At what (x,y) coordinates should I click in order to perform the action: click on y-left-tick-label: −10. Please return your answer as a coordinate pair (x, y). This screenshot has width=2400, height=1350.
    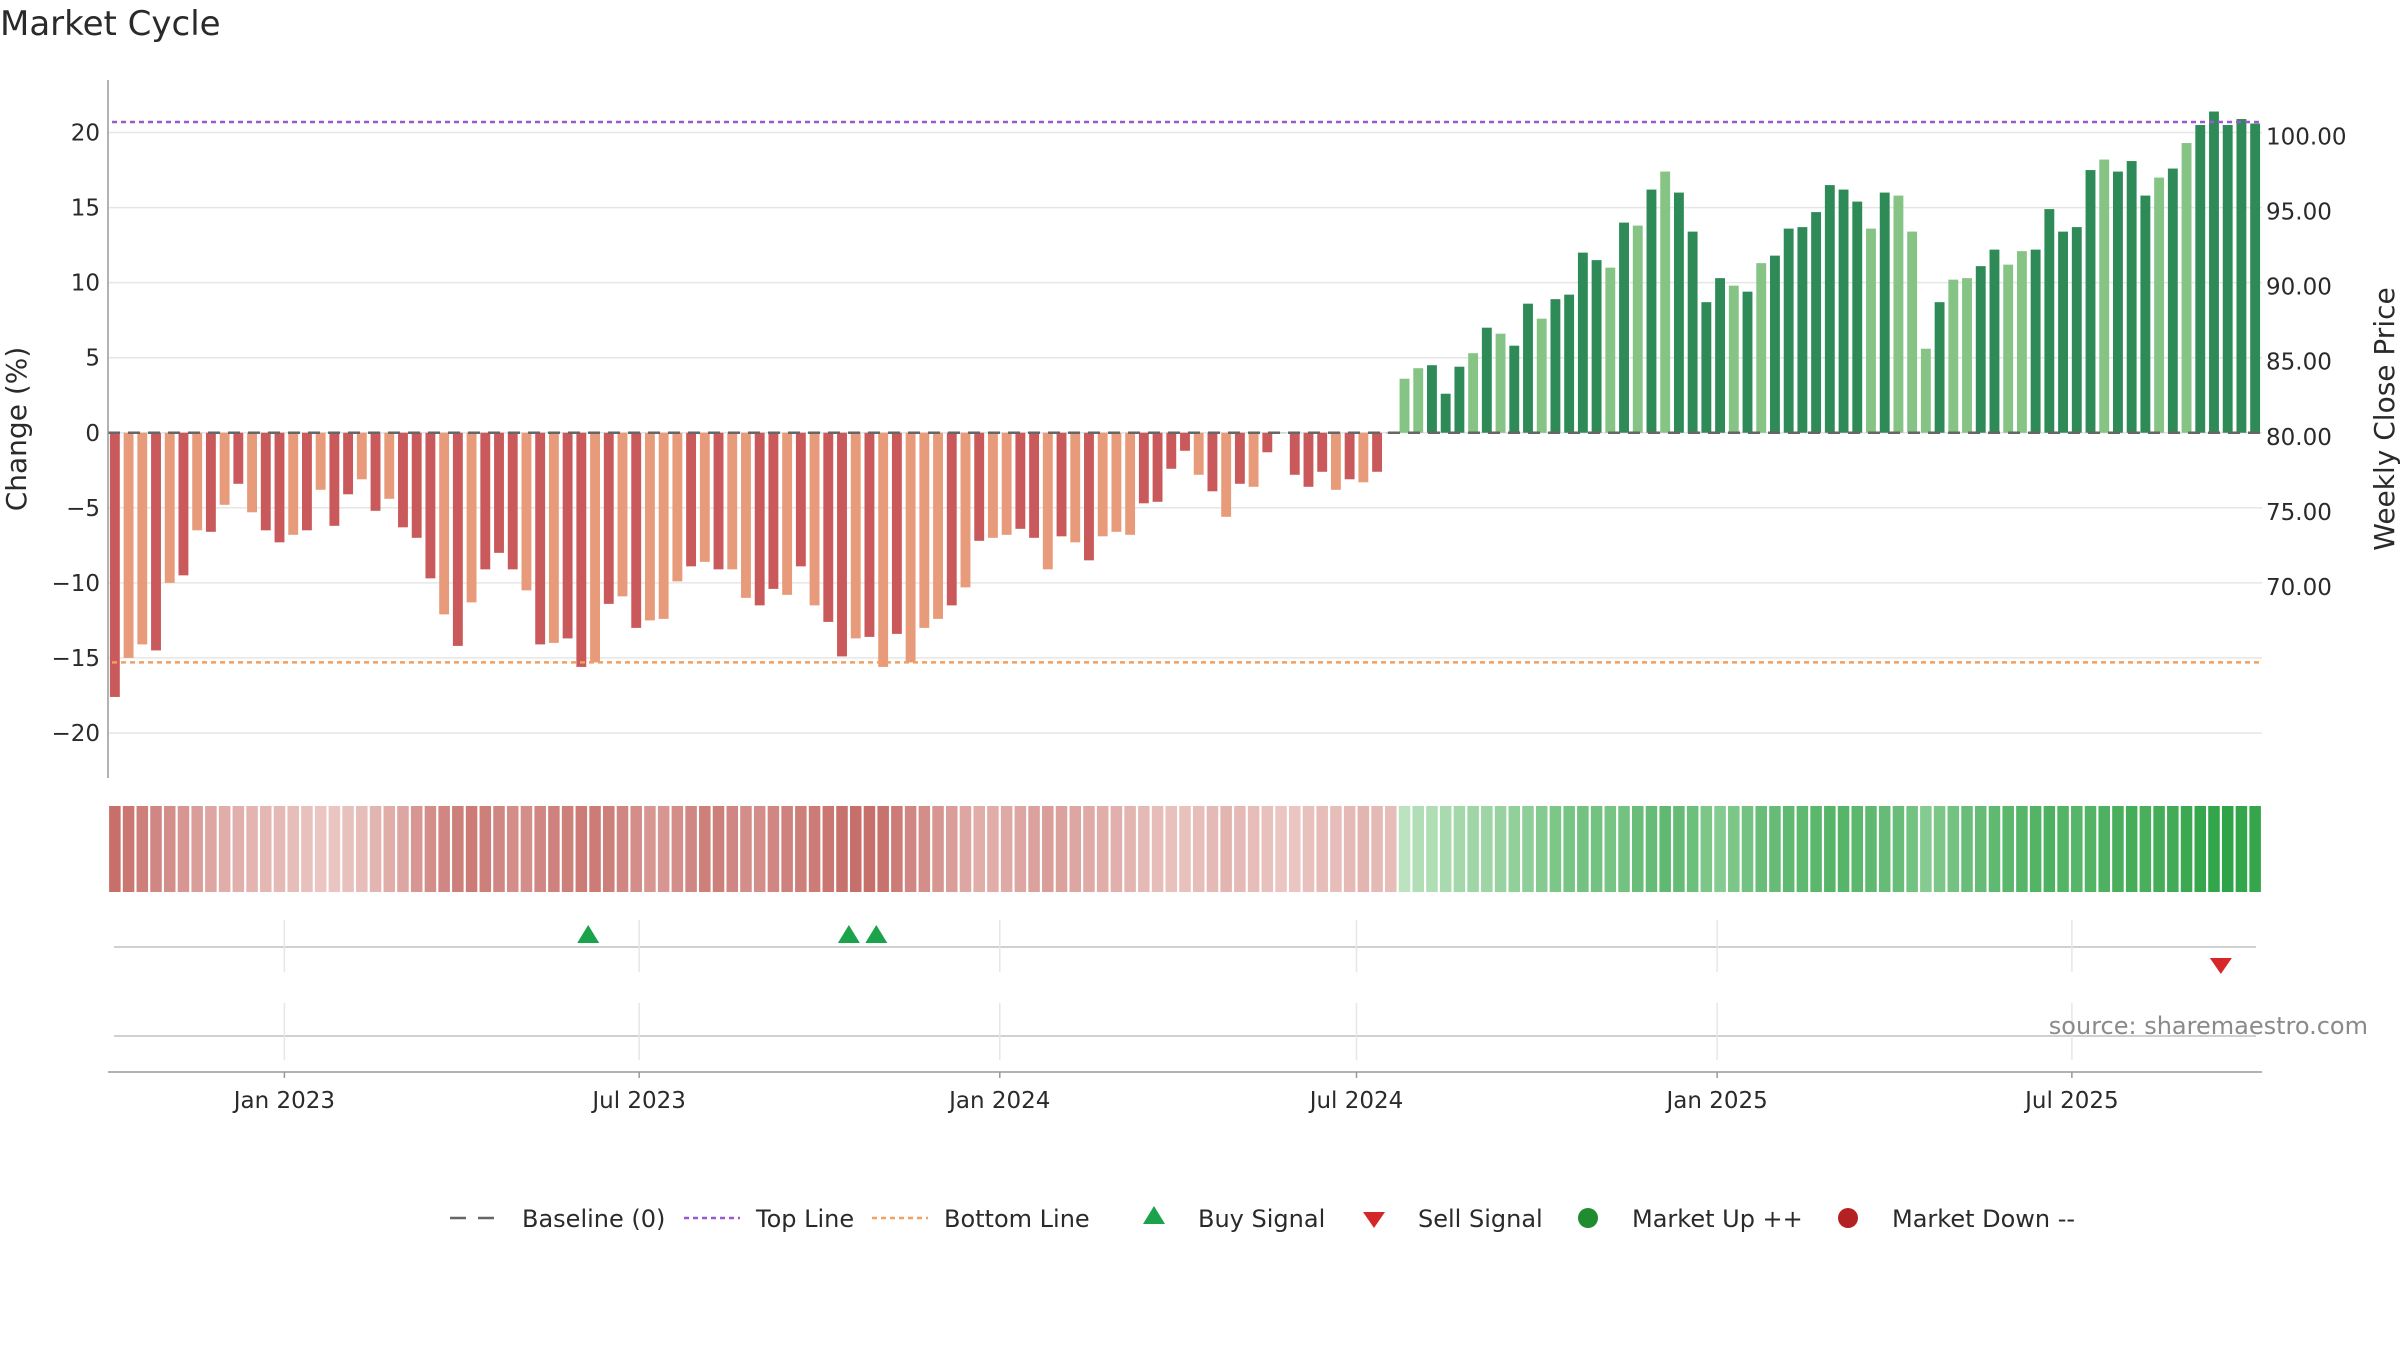
    Looking at the image, I should click on (75, 584).